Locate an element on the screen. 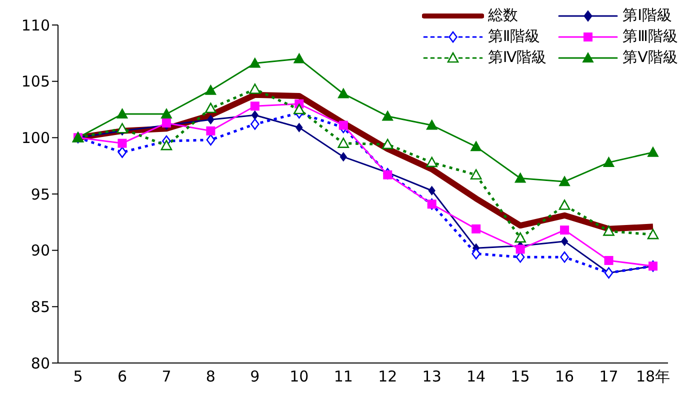  x-tick-label: 18年 is located at coordinates (653, 377).